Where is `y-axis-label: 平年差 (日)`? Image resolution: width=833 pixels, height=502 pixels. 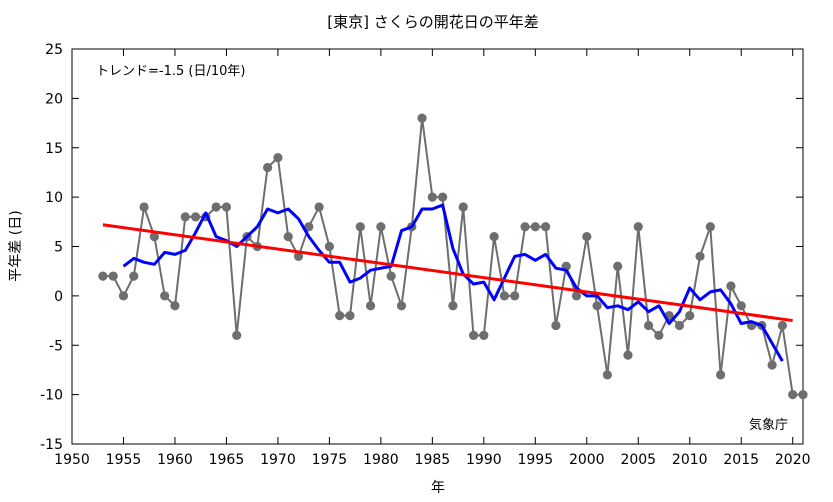 y-axis-label: 平年差 (日) is located at coordinates (16, 245).